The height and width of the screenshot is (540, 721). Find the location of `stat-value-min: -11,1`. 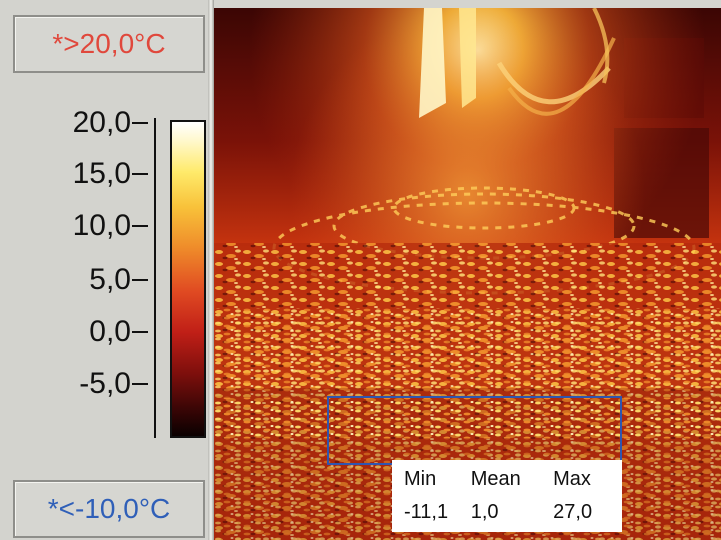

stat-value-min: -11,1 is located at coordinates (426, 512).